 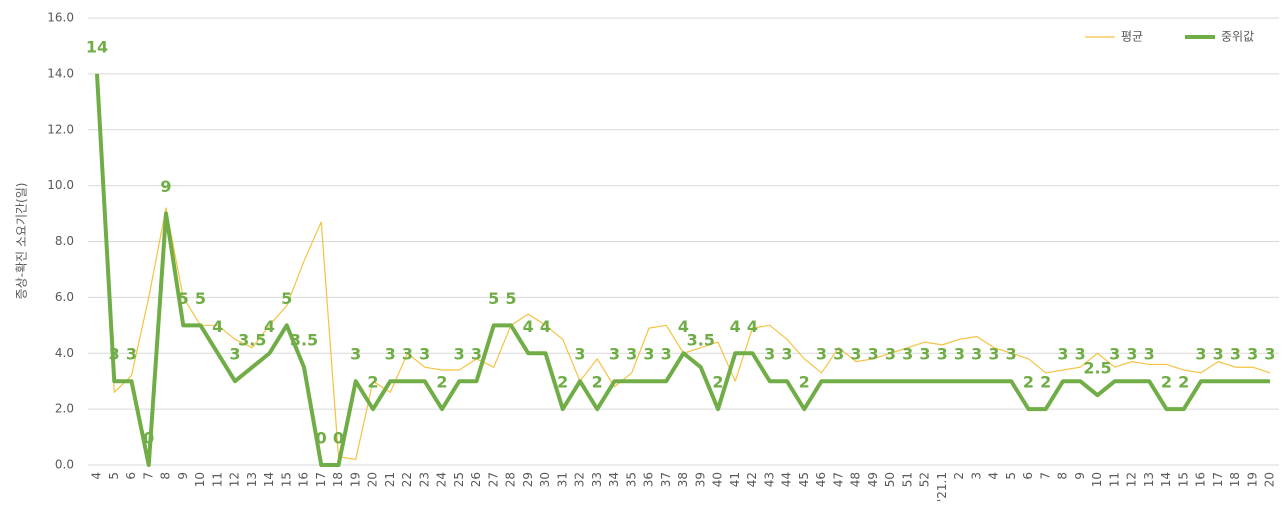 I want to click on data-label: 2.5, so click(x=1097, y=368).